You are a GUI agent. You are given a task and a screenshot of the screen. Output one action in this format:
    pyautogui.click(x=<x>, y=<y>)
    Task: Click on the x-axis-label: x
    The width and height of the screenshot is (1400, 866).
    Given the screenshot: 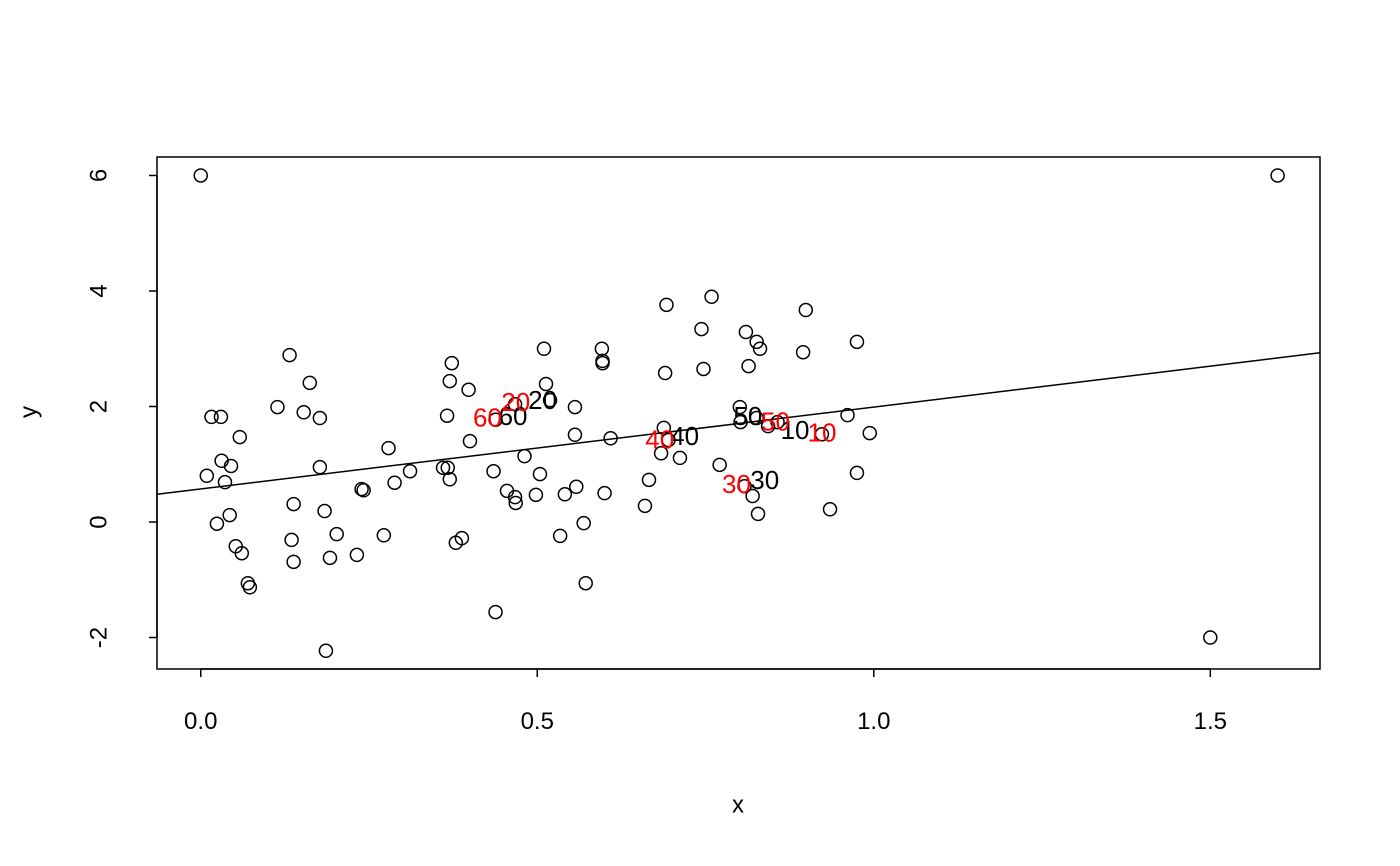 What is the action you would take?
    pyautogui.click(x=738, y=804)
    